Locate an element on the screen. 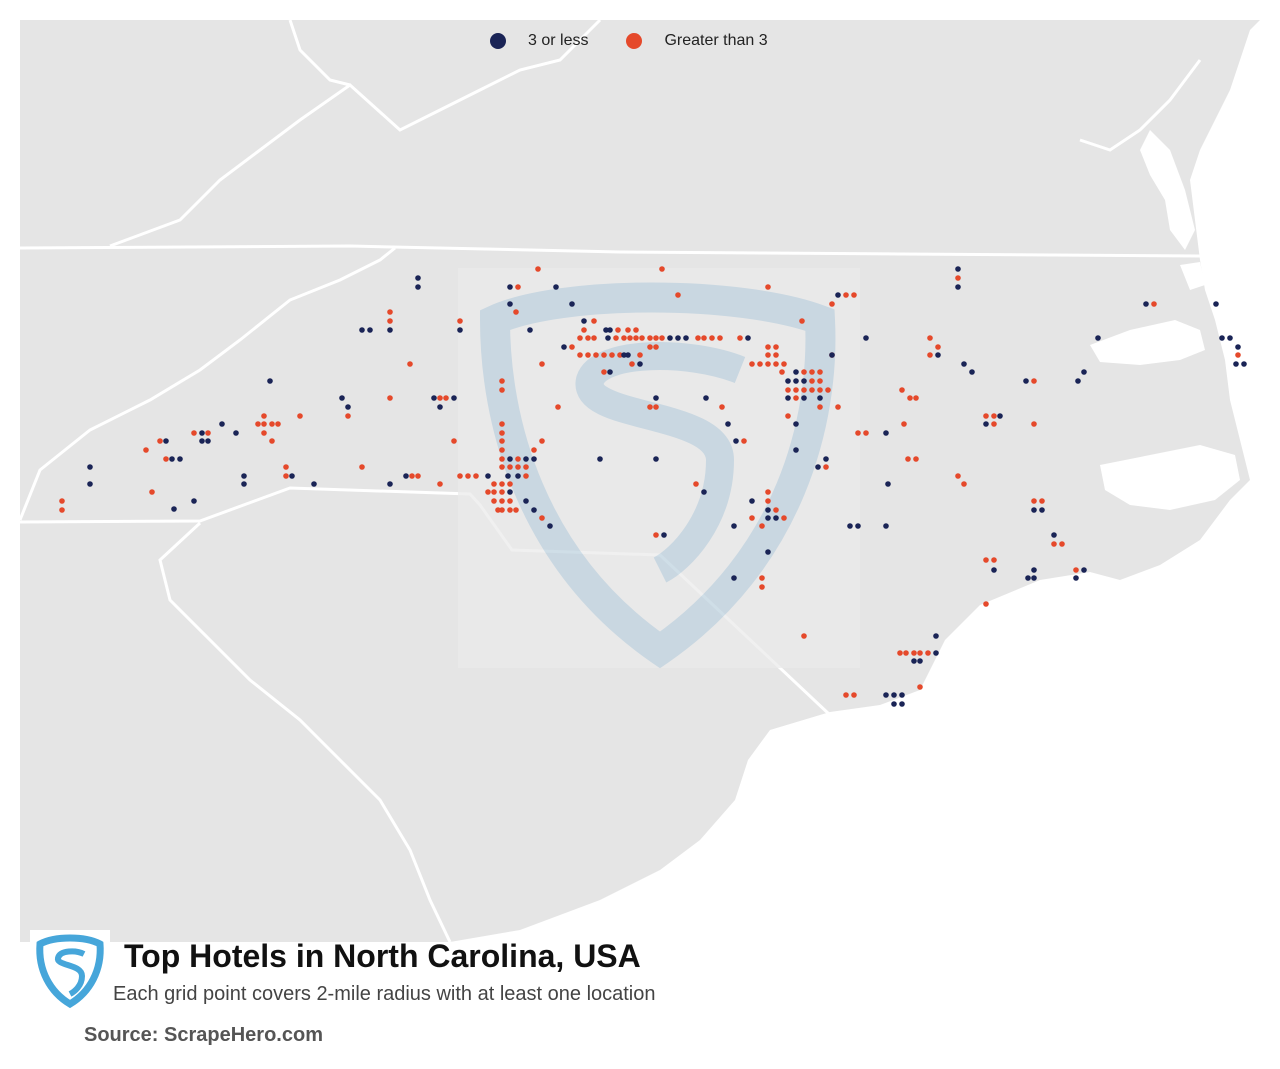 The width and height of the screenshot is (1280, 1069). legend-label-greater-than-3: Greater than 3 is located at coordinates (716, 40).